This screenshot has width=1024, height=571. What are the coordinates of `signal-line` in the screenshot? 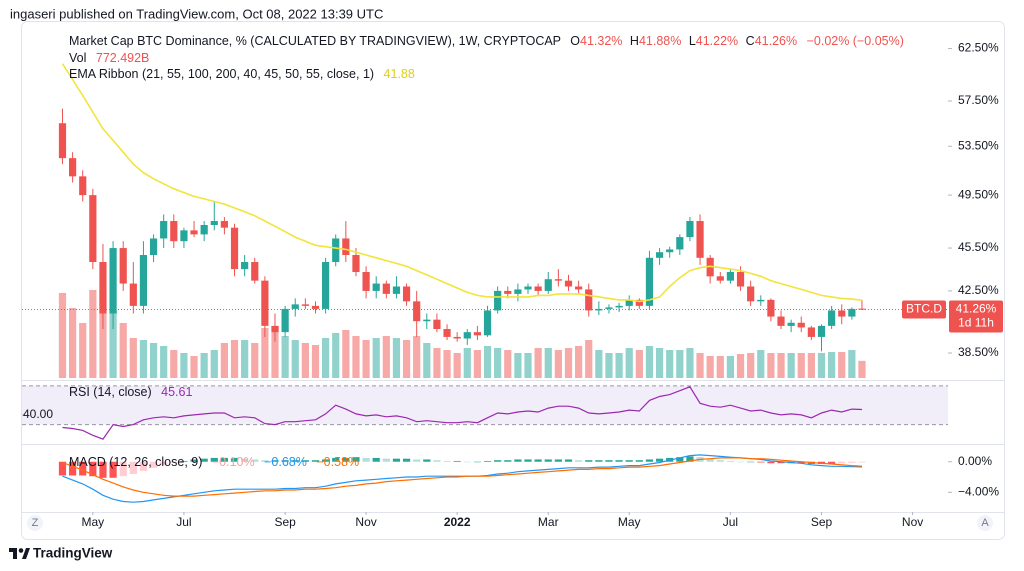 It's located at (462, 477).